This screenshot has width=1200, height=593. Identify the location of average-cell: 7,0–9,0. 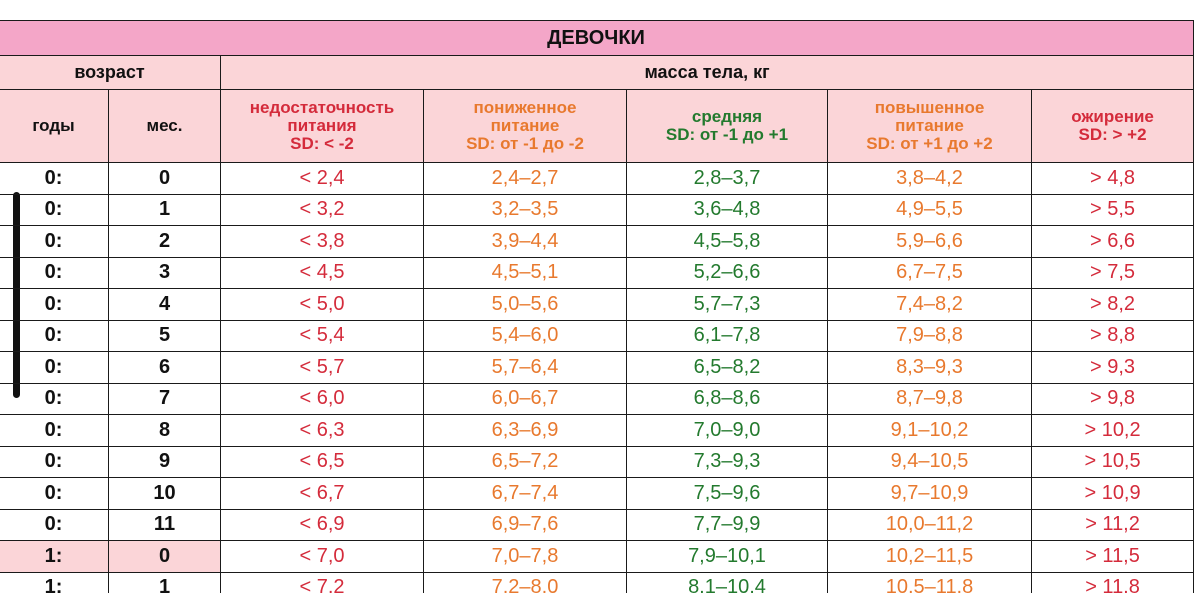
(727, 430).